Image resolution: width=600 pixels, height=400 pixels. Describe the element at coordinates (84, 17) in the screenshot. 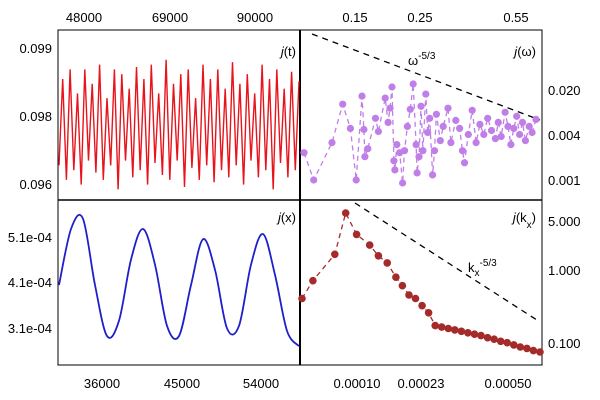

I see `top-left-top-tick-0: 48000` at that location.